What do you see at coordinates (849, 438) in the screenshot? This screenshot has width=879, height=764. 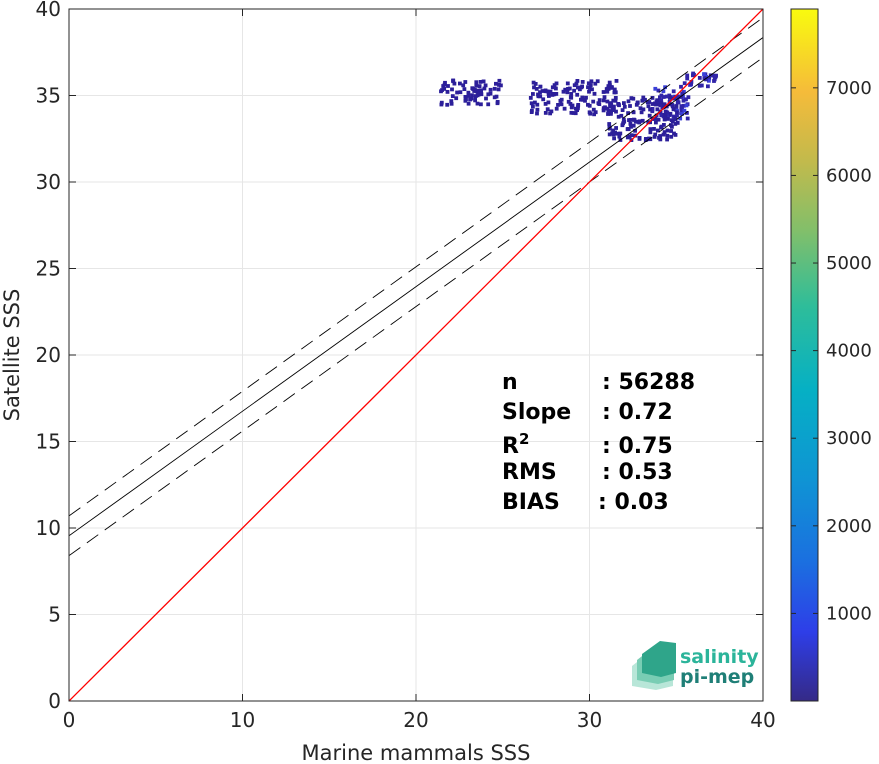 I see `colorbar-tick-label: 3000` at bounding box center [849, 438].